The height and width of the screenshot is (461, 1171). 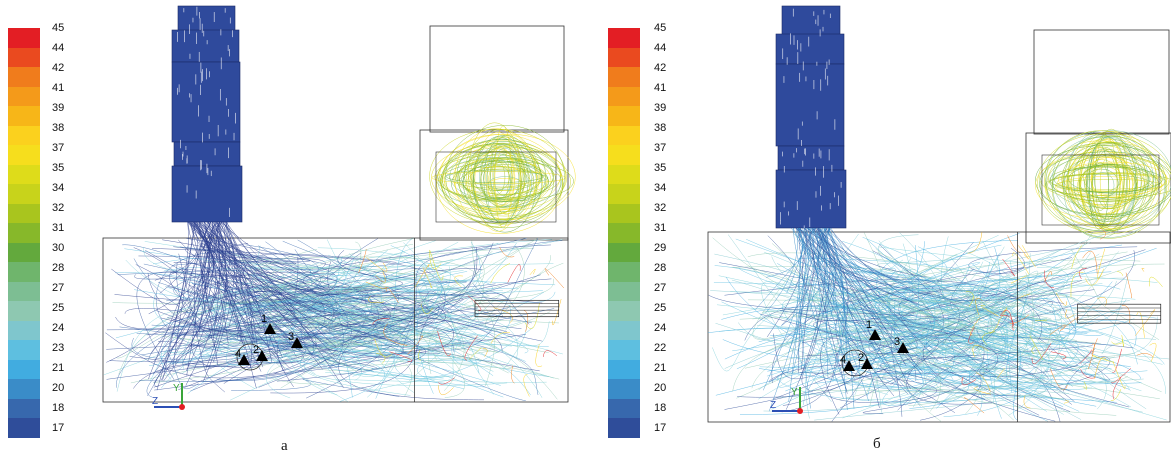 I want to click on legend-tick-label: 18, so click(x=58, y=408).